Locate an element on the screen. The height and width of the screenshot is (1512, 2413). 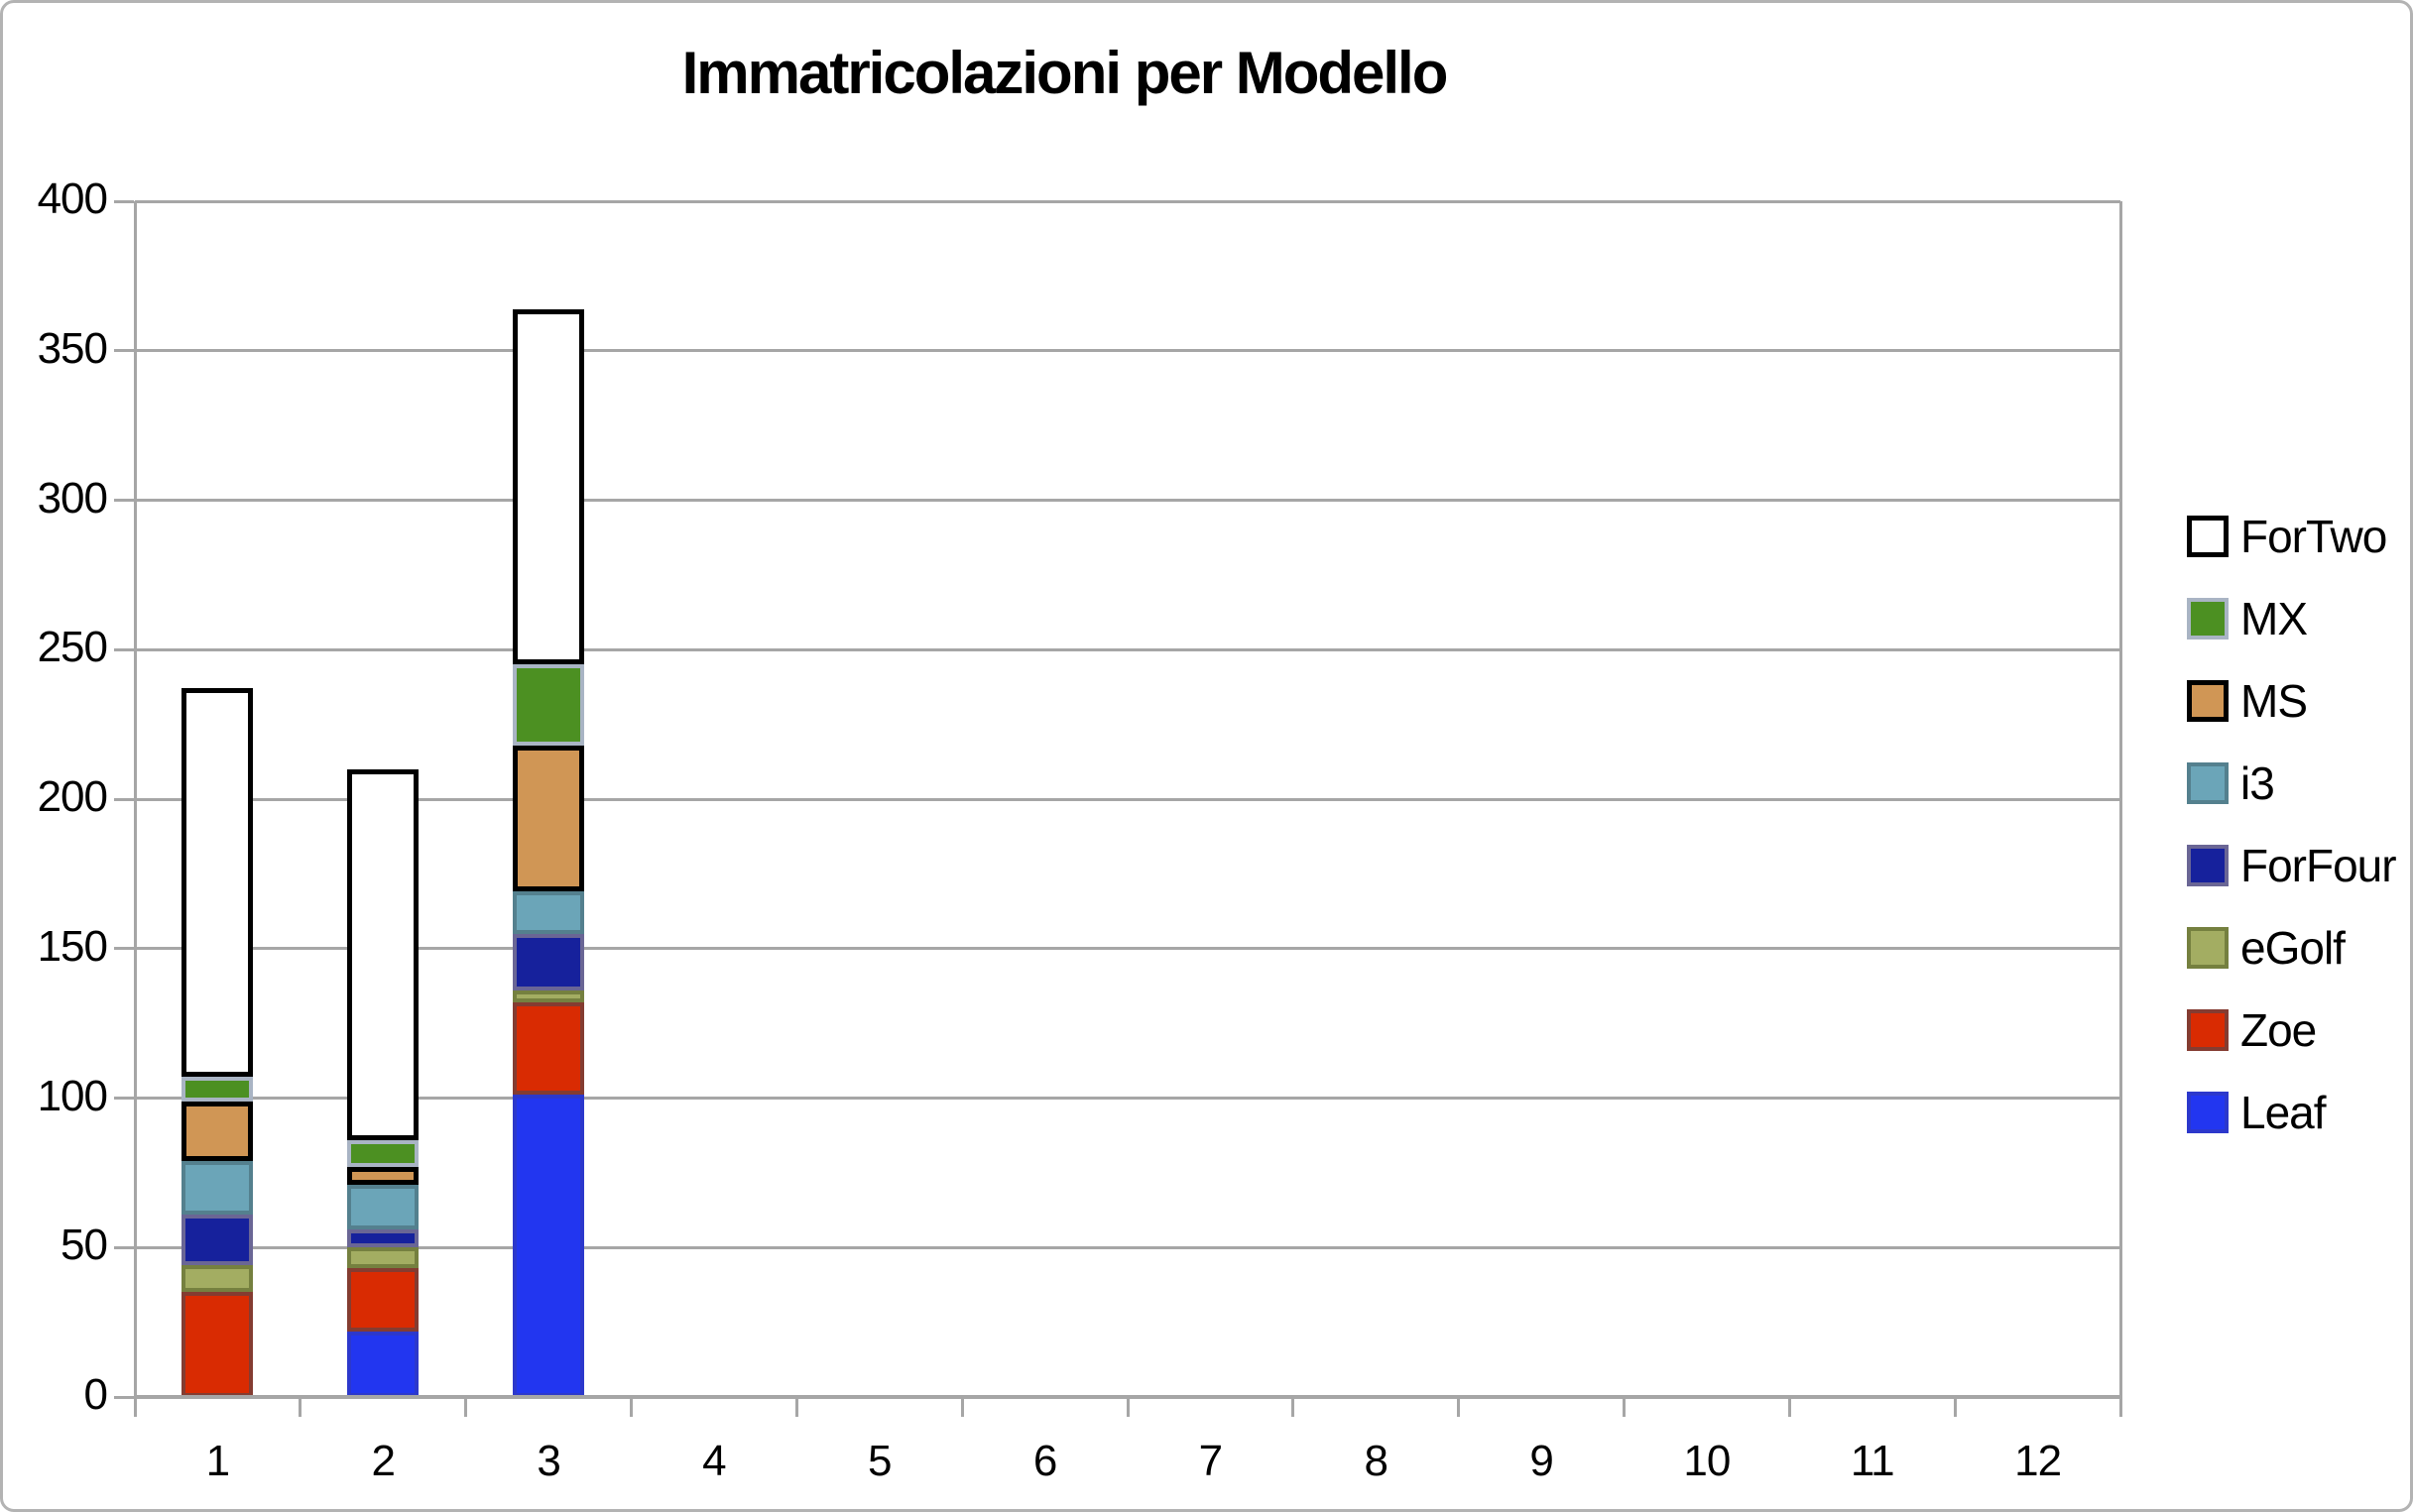
y-tick-label-150: 150 is located at coordinates (72, 946).